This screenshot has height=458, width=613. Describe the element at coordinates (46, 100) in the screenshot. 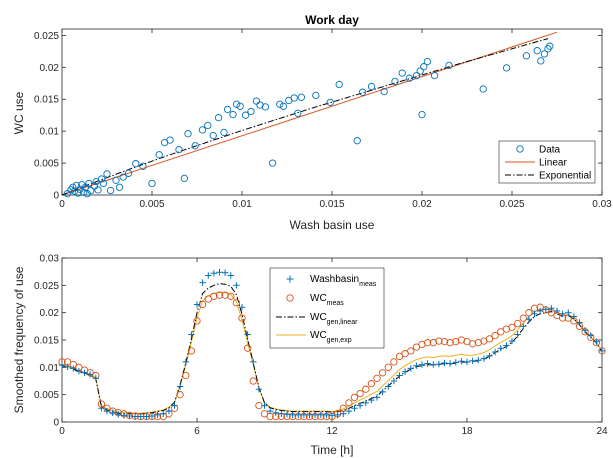

I see `chart1-ytick-label: 0.015` at that location.